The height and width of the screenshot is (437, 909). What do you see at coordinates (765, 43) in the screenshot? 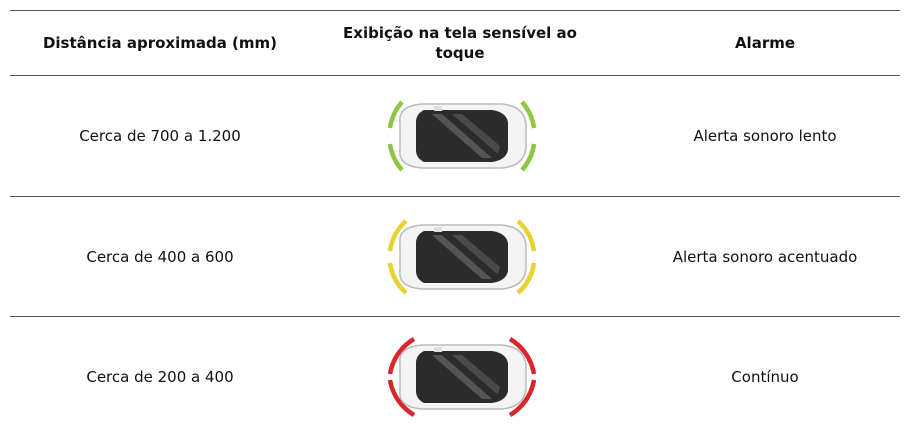
I see `header-cell: Alarme` at bounding box center [765, 43].